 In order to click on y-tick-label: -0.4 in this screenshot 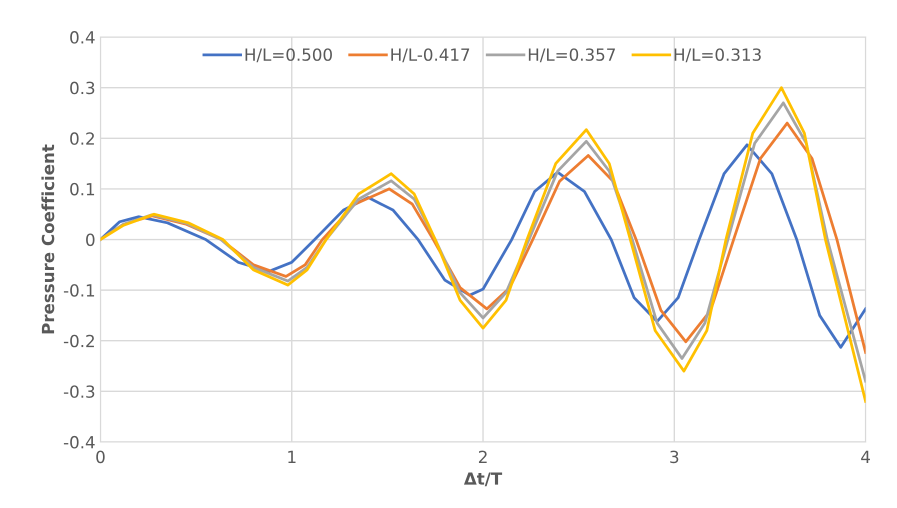, I will do `click(79, 442)`.